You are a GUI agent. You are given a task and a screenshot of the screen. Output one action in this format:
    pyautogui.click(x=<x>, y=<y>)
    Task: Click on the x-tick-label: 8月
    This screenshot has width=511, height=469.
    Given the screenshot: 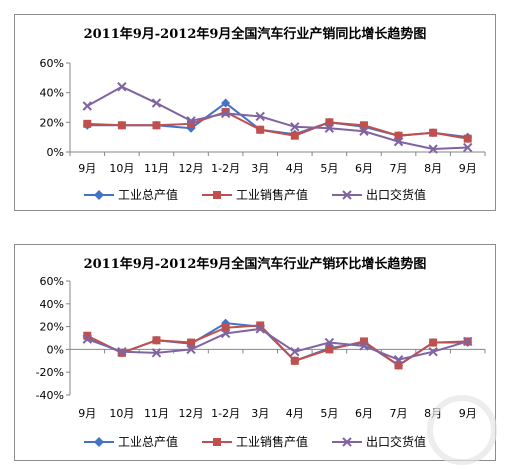 What is the action you would take?
    pyautogui.click(x=433, y=168)
    